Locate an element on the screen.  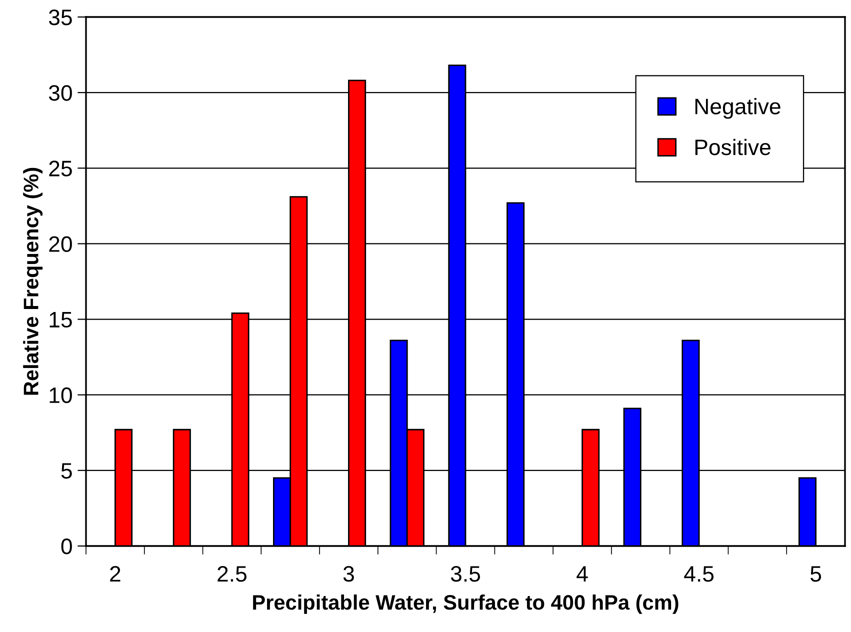
y-tick-label: 20 is located at coordinates (60, 244).